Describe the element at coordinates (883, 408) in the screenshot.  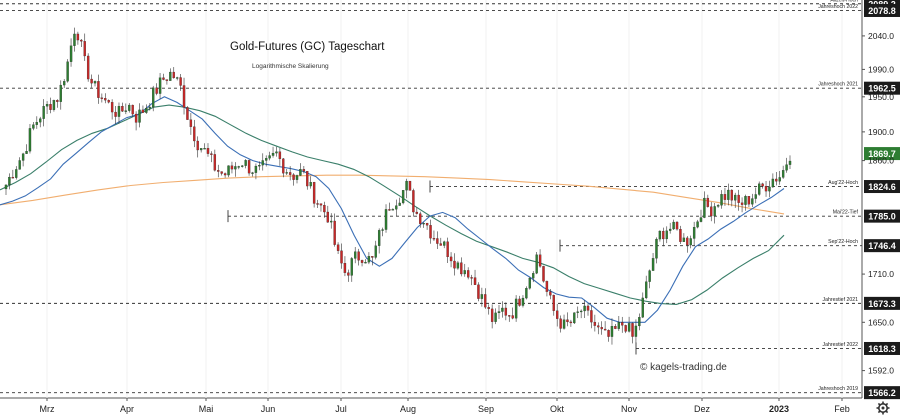
I see `settings-gear-icon` at that location.